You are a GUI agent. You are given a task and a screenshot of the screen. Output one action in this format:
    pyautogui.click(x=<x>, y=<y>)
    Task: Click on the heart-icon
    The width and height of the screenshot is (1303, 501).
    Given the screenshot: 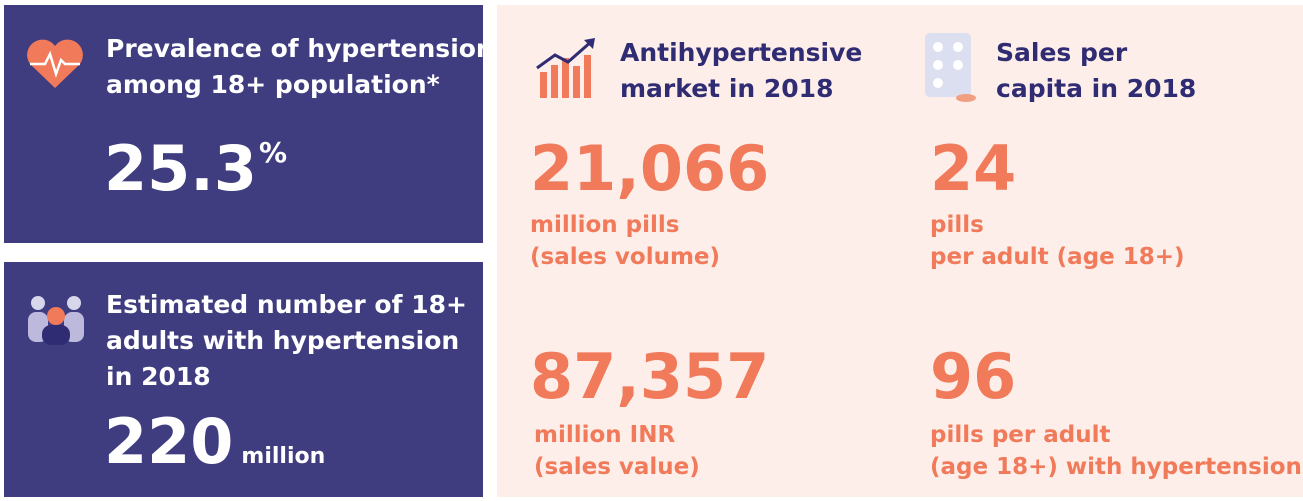 What is the action you would take?
    pyautogui.click(x=55, y=63)
    